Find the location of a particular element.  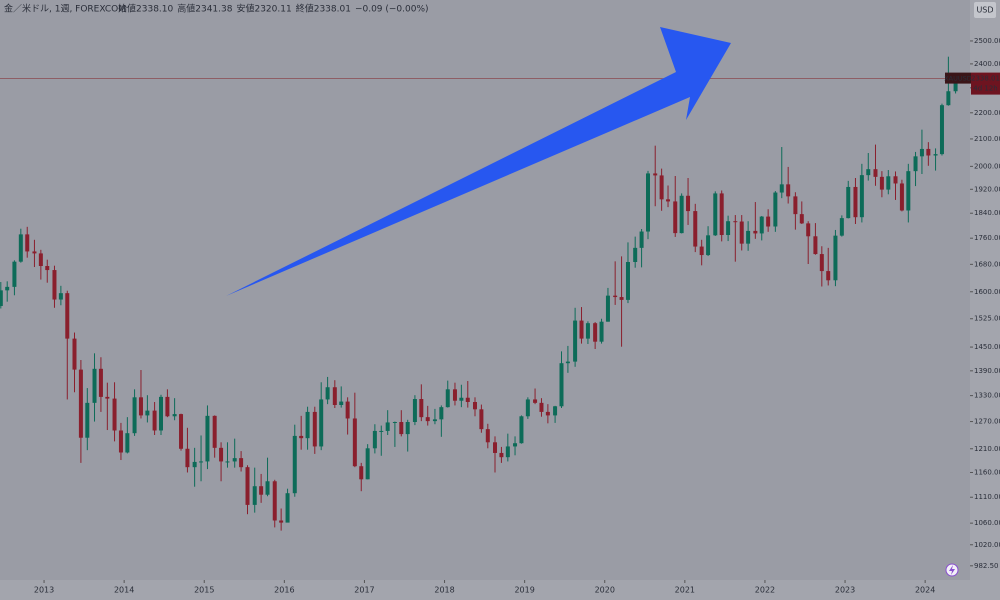

y-tick-label: 2500.00 is located at coordinates (987, 41).